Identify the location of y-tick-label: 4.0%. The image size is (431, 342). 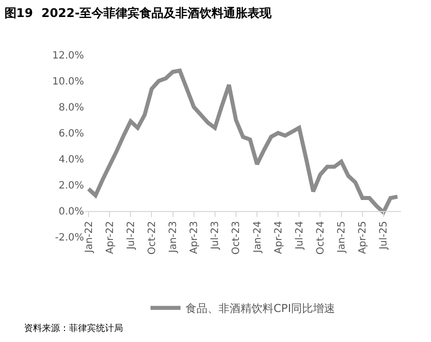
(71, 160).